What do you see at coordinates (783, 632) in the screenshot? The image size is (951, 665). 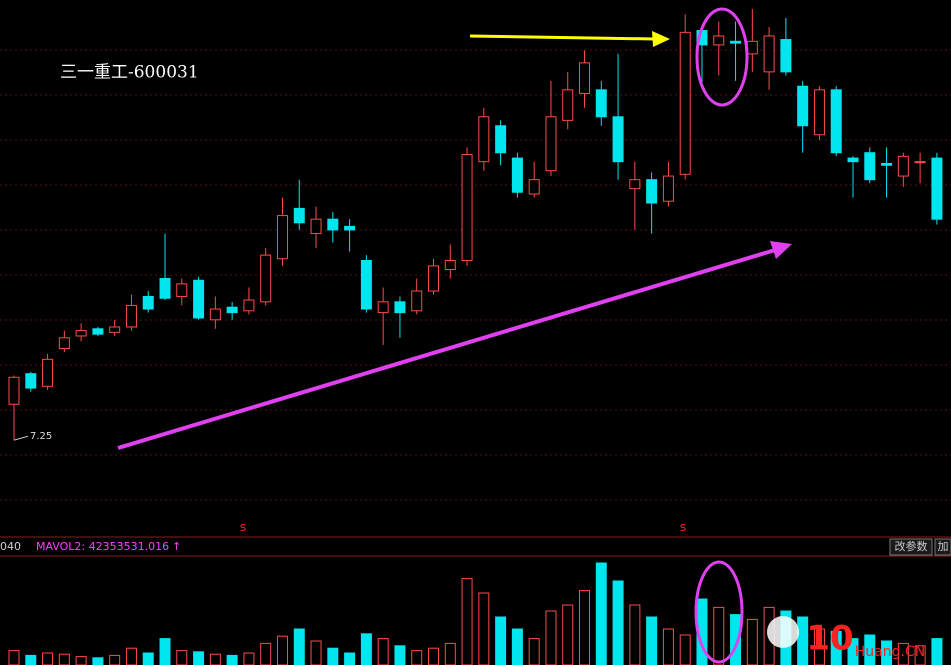 I see `watermark-icon` at bounding box center [783, 632].